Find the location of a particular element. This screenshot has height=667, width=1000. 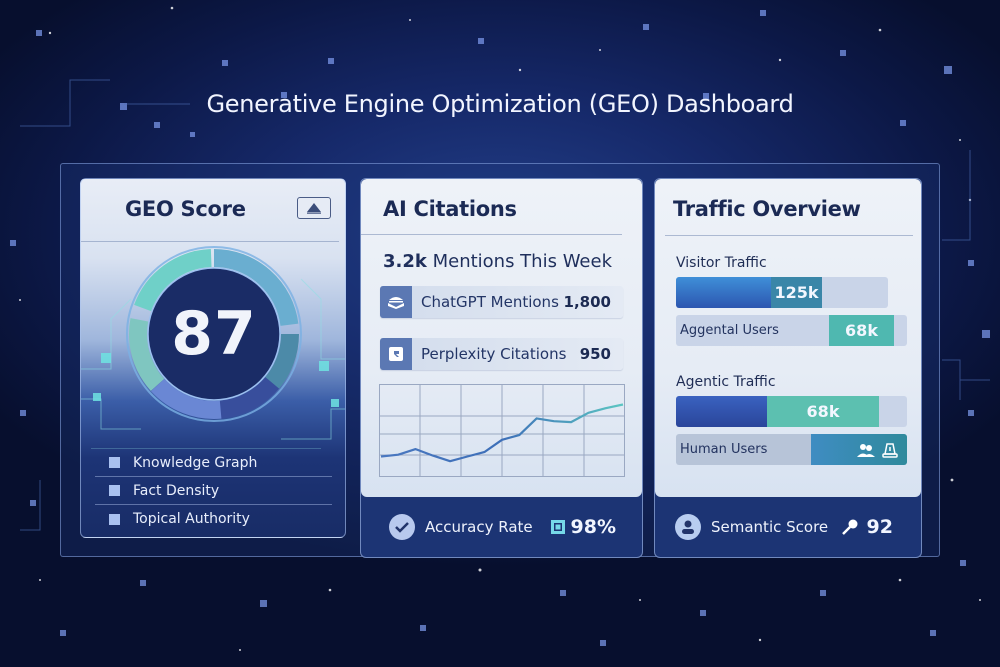

source-value: 1,800 is located at coordinates (587, 302).